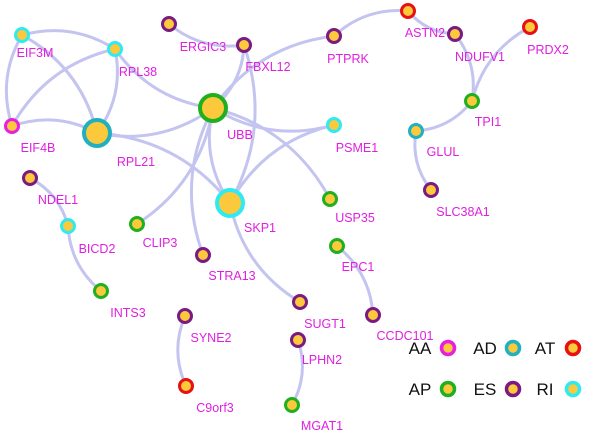 Image resolution: width=600 pixels, height=433 pixels. I want to click on edge-UBB-PTPRK, so click(273, 71).